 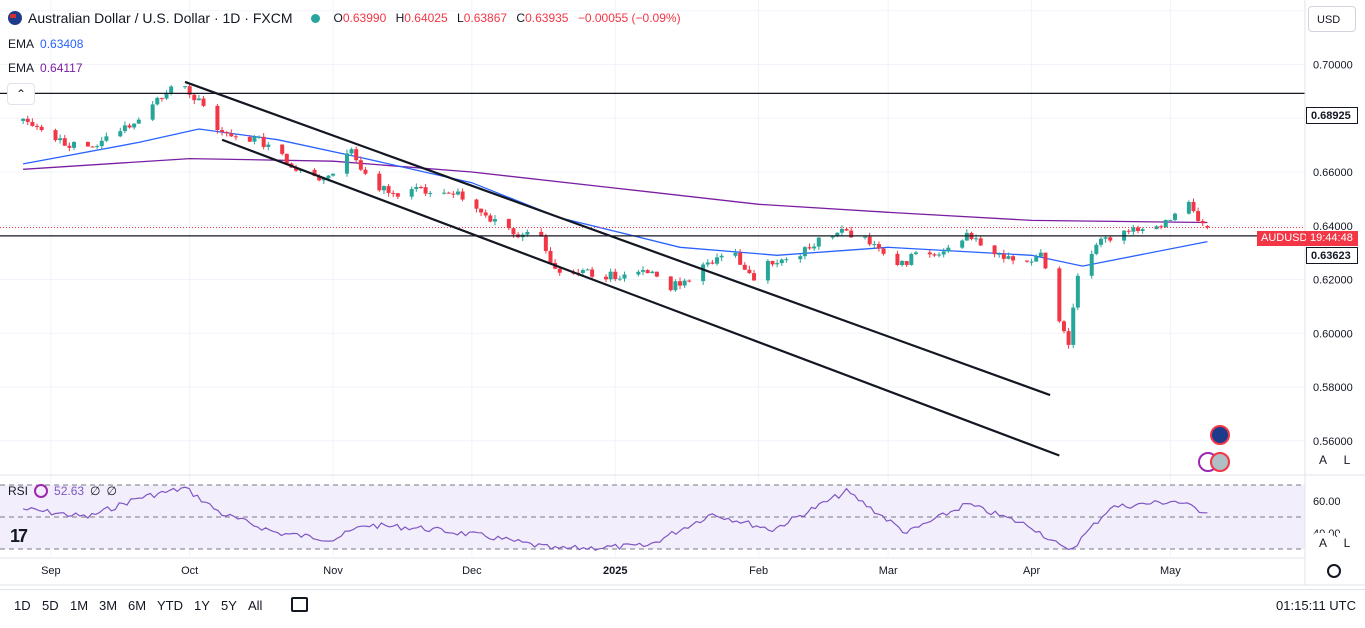 What do you see at coordinates (108, 605) in the screenshot?
I see `timeframe-3m: 3M` at bounding box center [108, 605].